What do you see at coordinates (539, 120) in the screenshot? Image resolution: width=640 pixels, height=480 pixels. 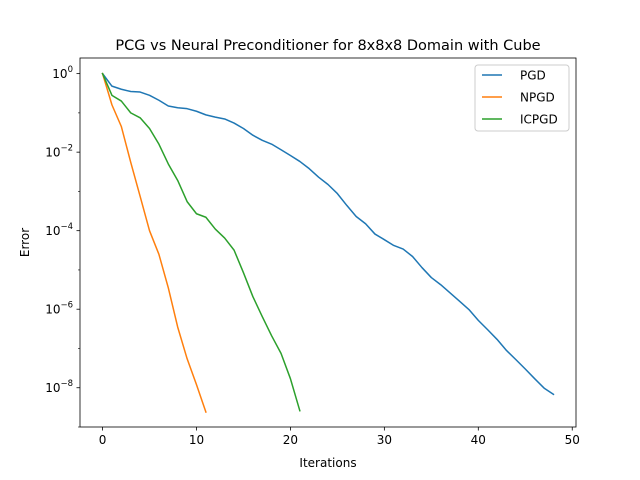 I see `legend-label-icpgd: ICPGD` at bounding box center [539, 120].